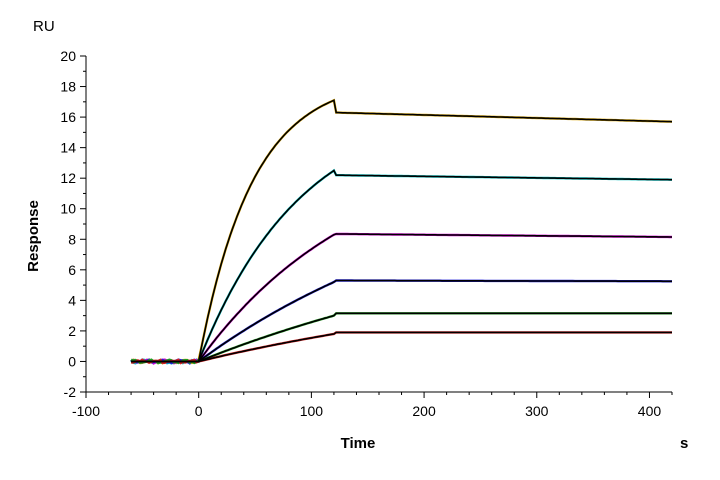  What do you see at coordinates (44, 26) in the screenshot?
I see `y-axis-unit: RU` at bounding box center [44, 26].